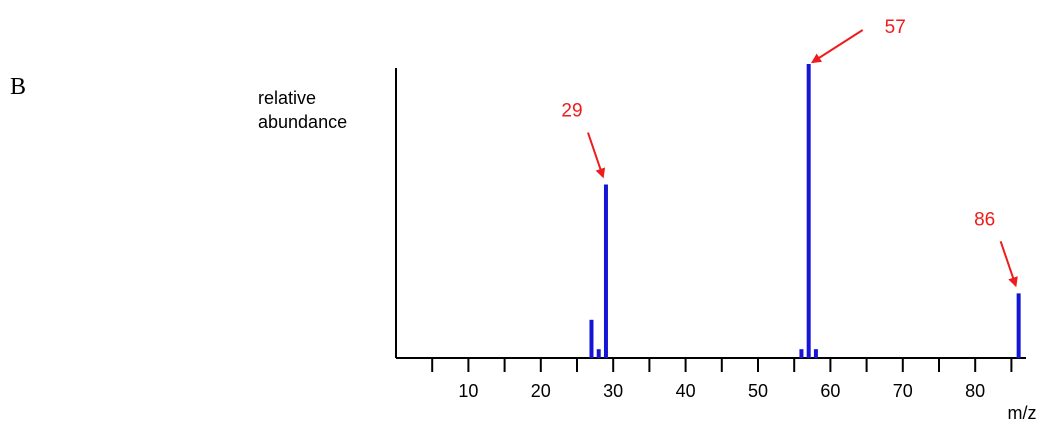 The height and width of the screenshot is (424, 1044). I want to click on x-tick-label: 20, so click(541, 391).